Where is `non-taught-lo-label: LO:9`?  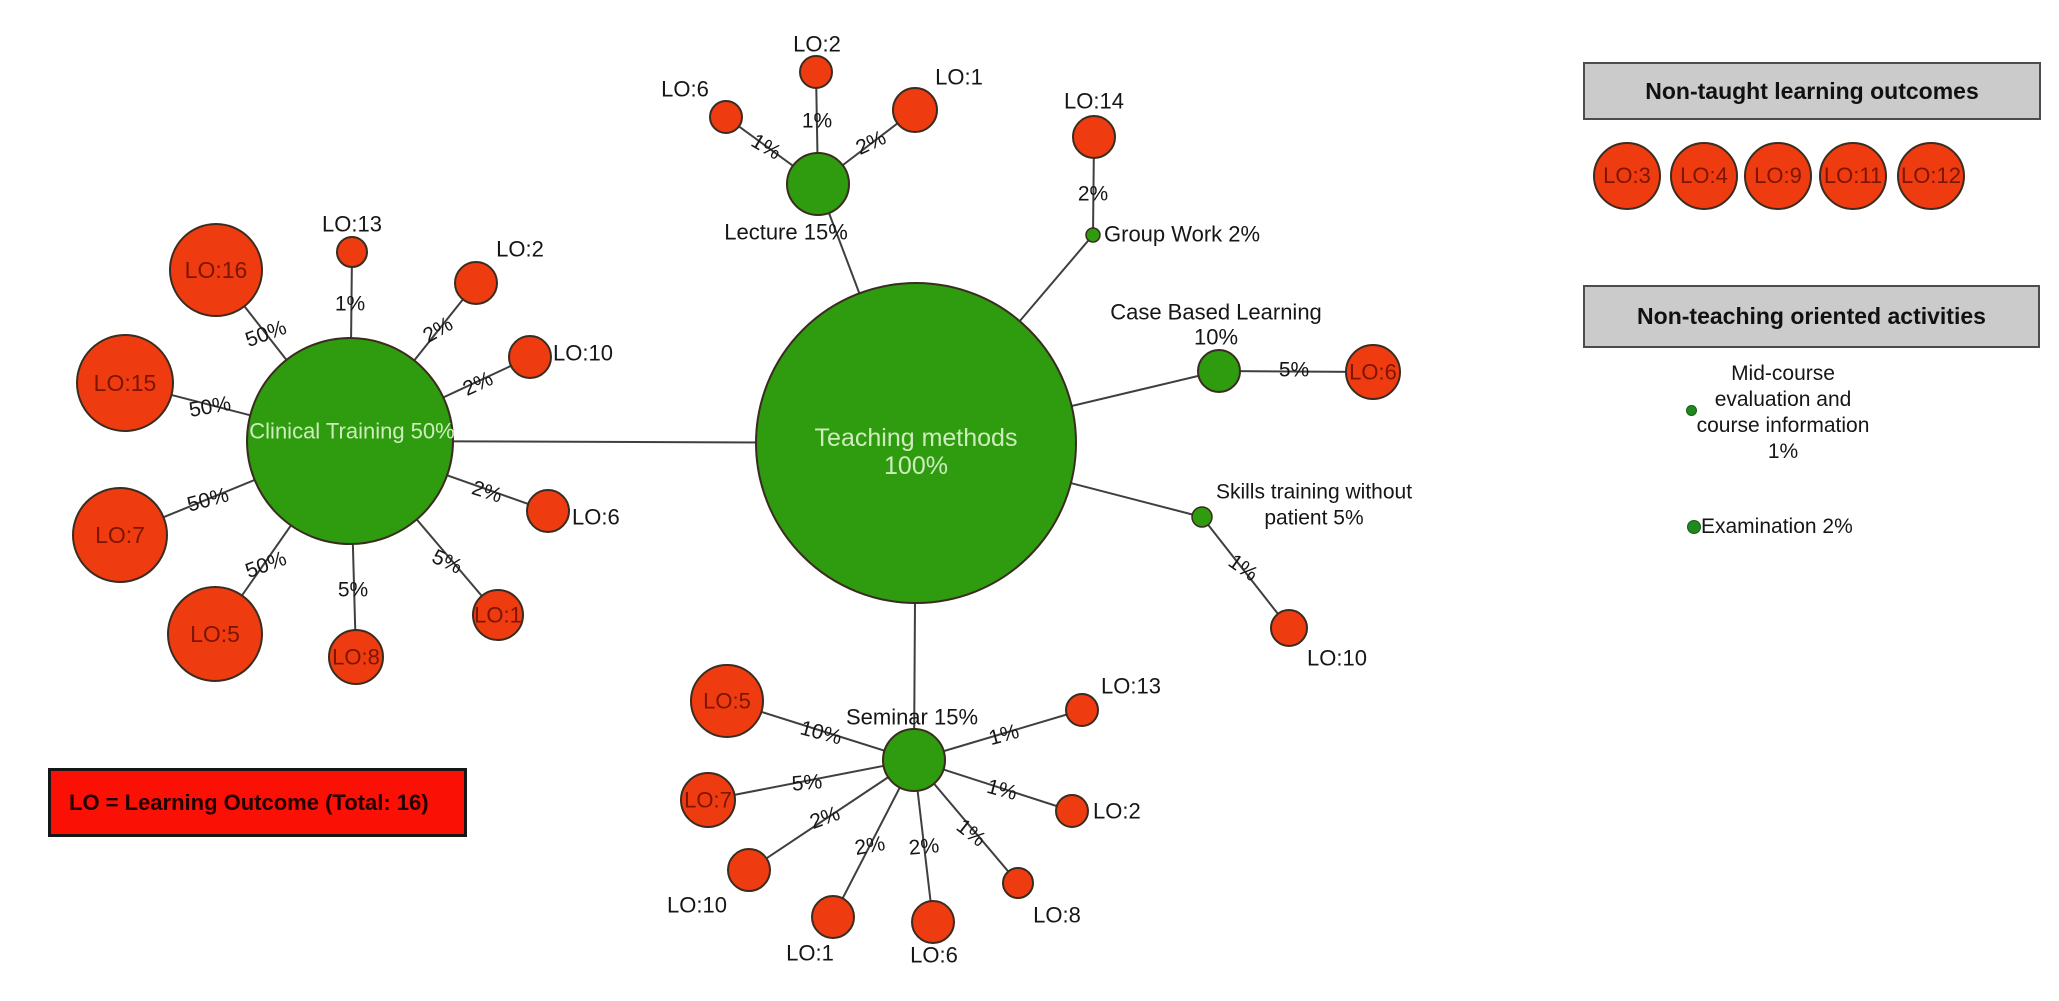 non-taught-lo-label: LO:9 is located at coordinates (1778, 175).